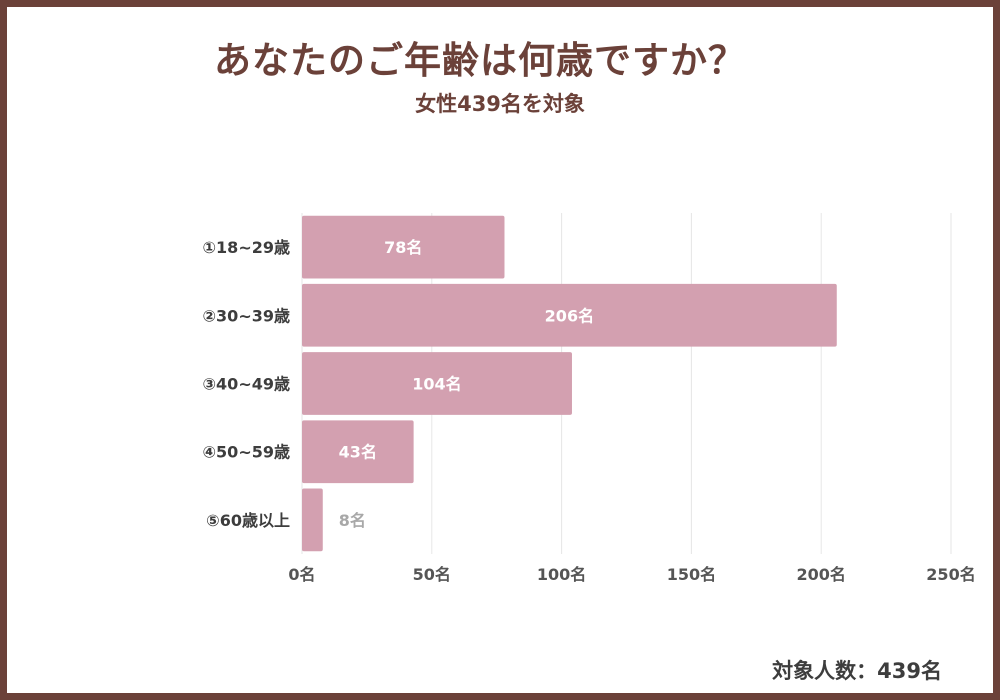  I want to click on x-tick-label: 150名, so click(691, 574).